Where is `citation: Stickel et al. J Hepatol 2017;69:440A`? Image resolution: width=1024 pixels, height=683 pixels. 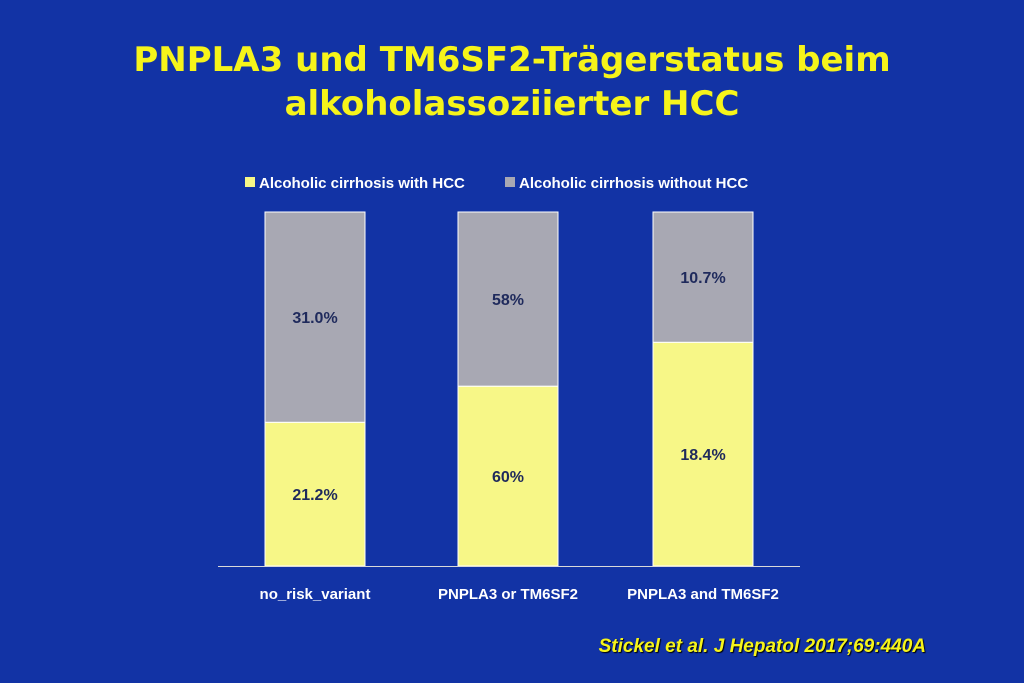
citation: Stickel et al. J Hepatol 2017;69:440A is located at coordinates (762, 646).